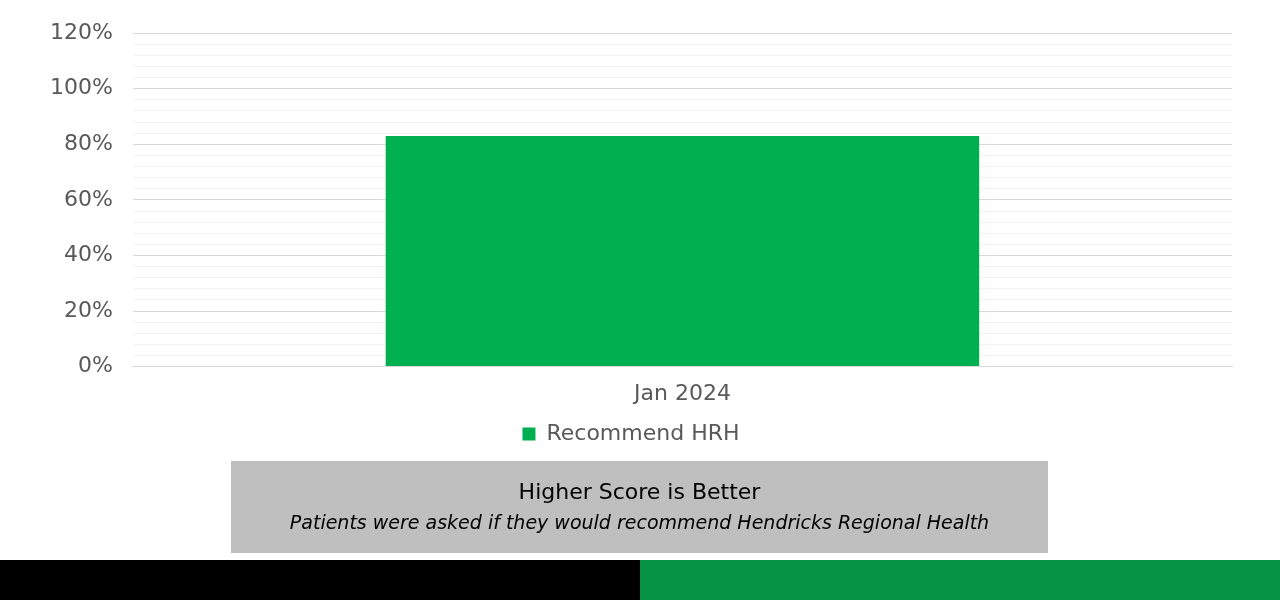 This screenshot has width=1280, height=600. Describe the element at coordinates (88, 309) in the screenshot. I see `y-tick-label: 20%` at that location.